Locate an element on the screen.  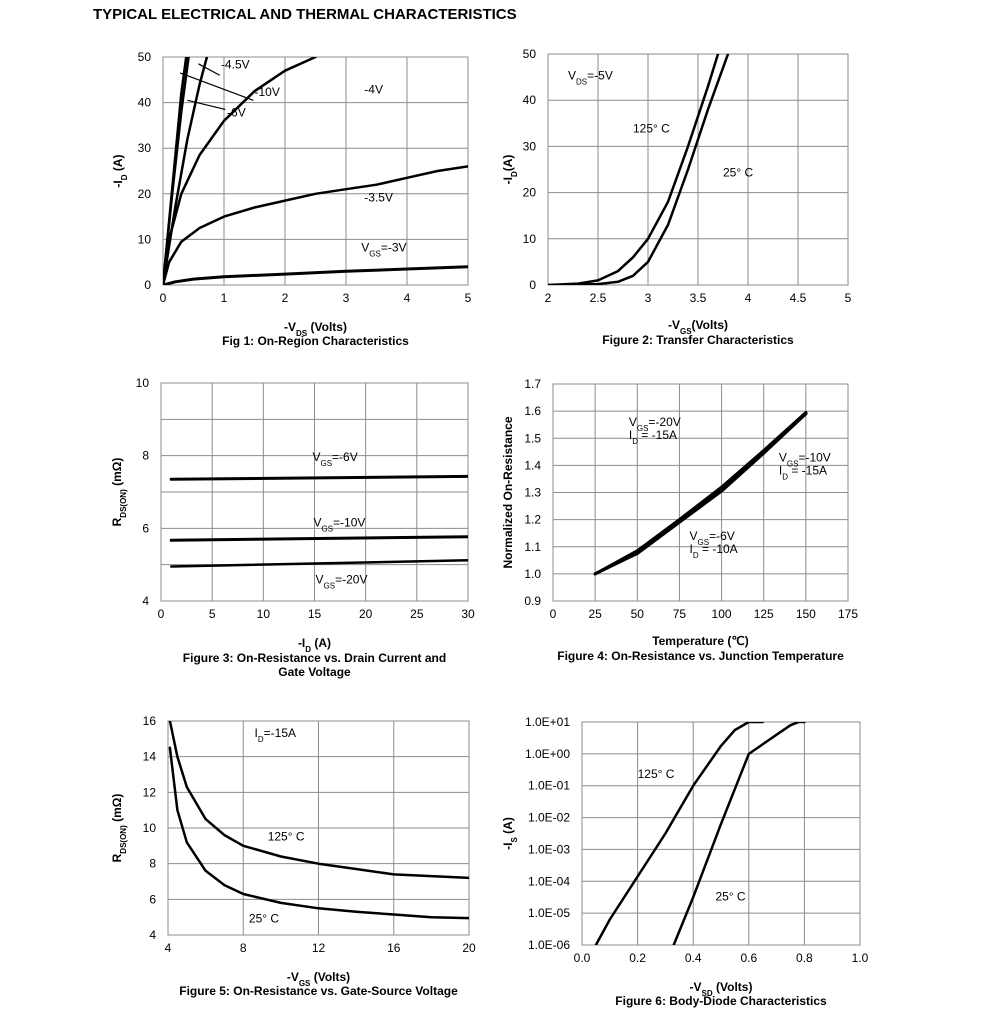
y-tick-label: 16 is located at coordinates (150, 721).